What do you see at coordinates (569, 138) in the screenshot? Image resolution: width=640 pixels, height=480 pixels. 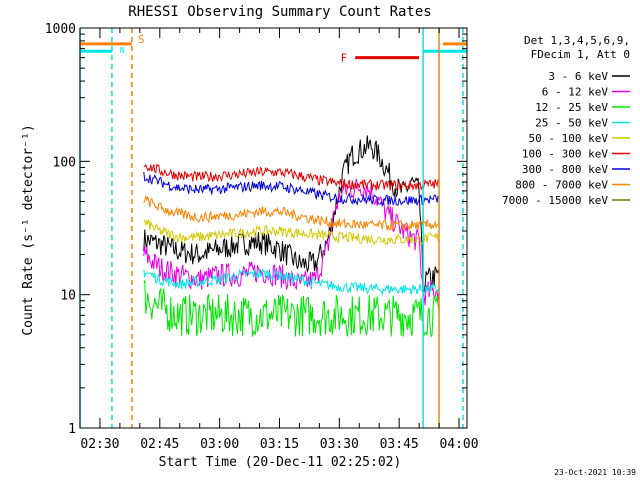 I see `legend-entry-label: 50 - 100 keV` at bounding box center [569, 138].